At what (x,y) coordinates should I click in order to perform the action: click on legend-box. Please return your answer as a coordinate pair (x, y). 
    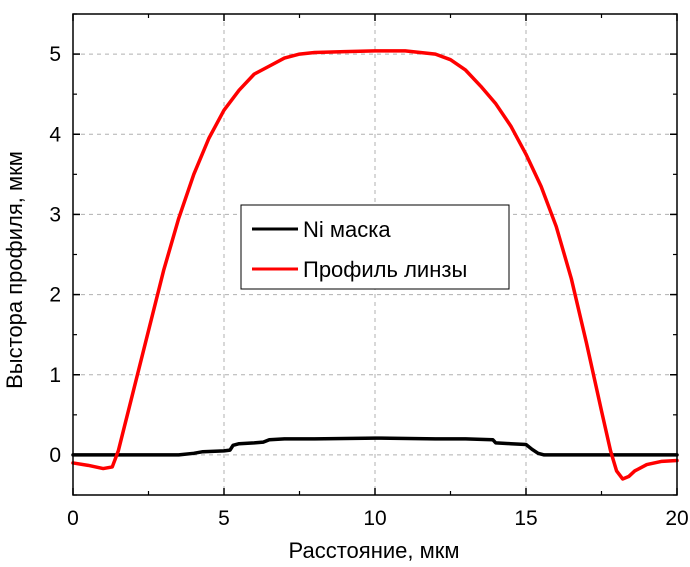
    Looking at the image, I should click on (375, 247).